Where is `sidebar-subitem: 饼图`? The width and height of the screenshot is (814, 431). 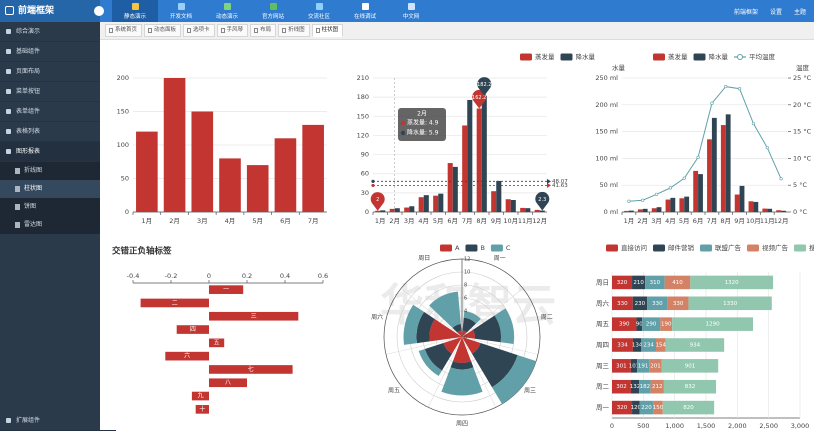 sidebar-subitem: 饼图 is located at coordinates (50, 207).